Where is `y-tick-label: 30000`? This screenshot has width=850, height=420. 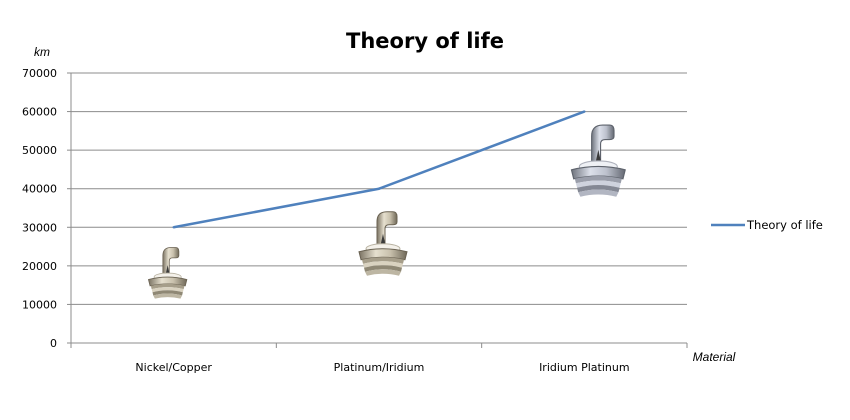 y-tick-label: 30000 is located at coordinates (39, 227).